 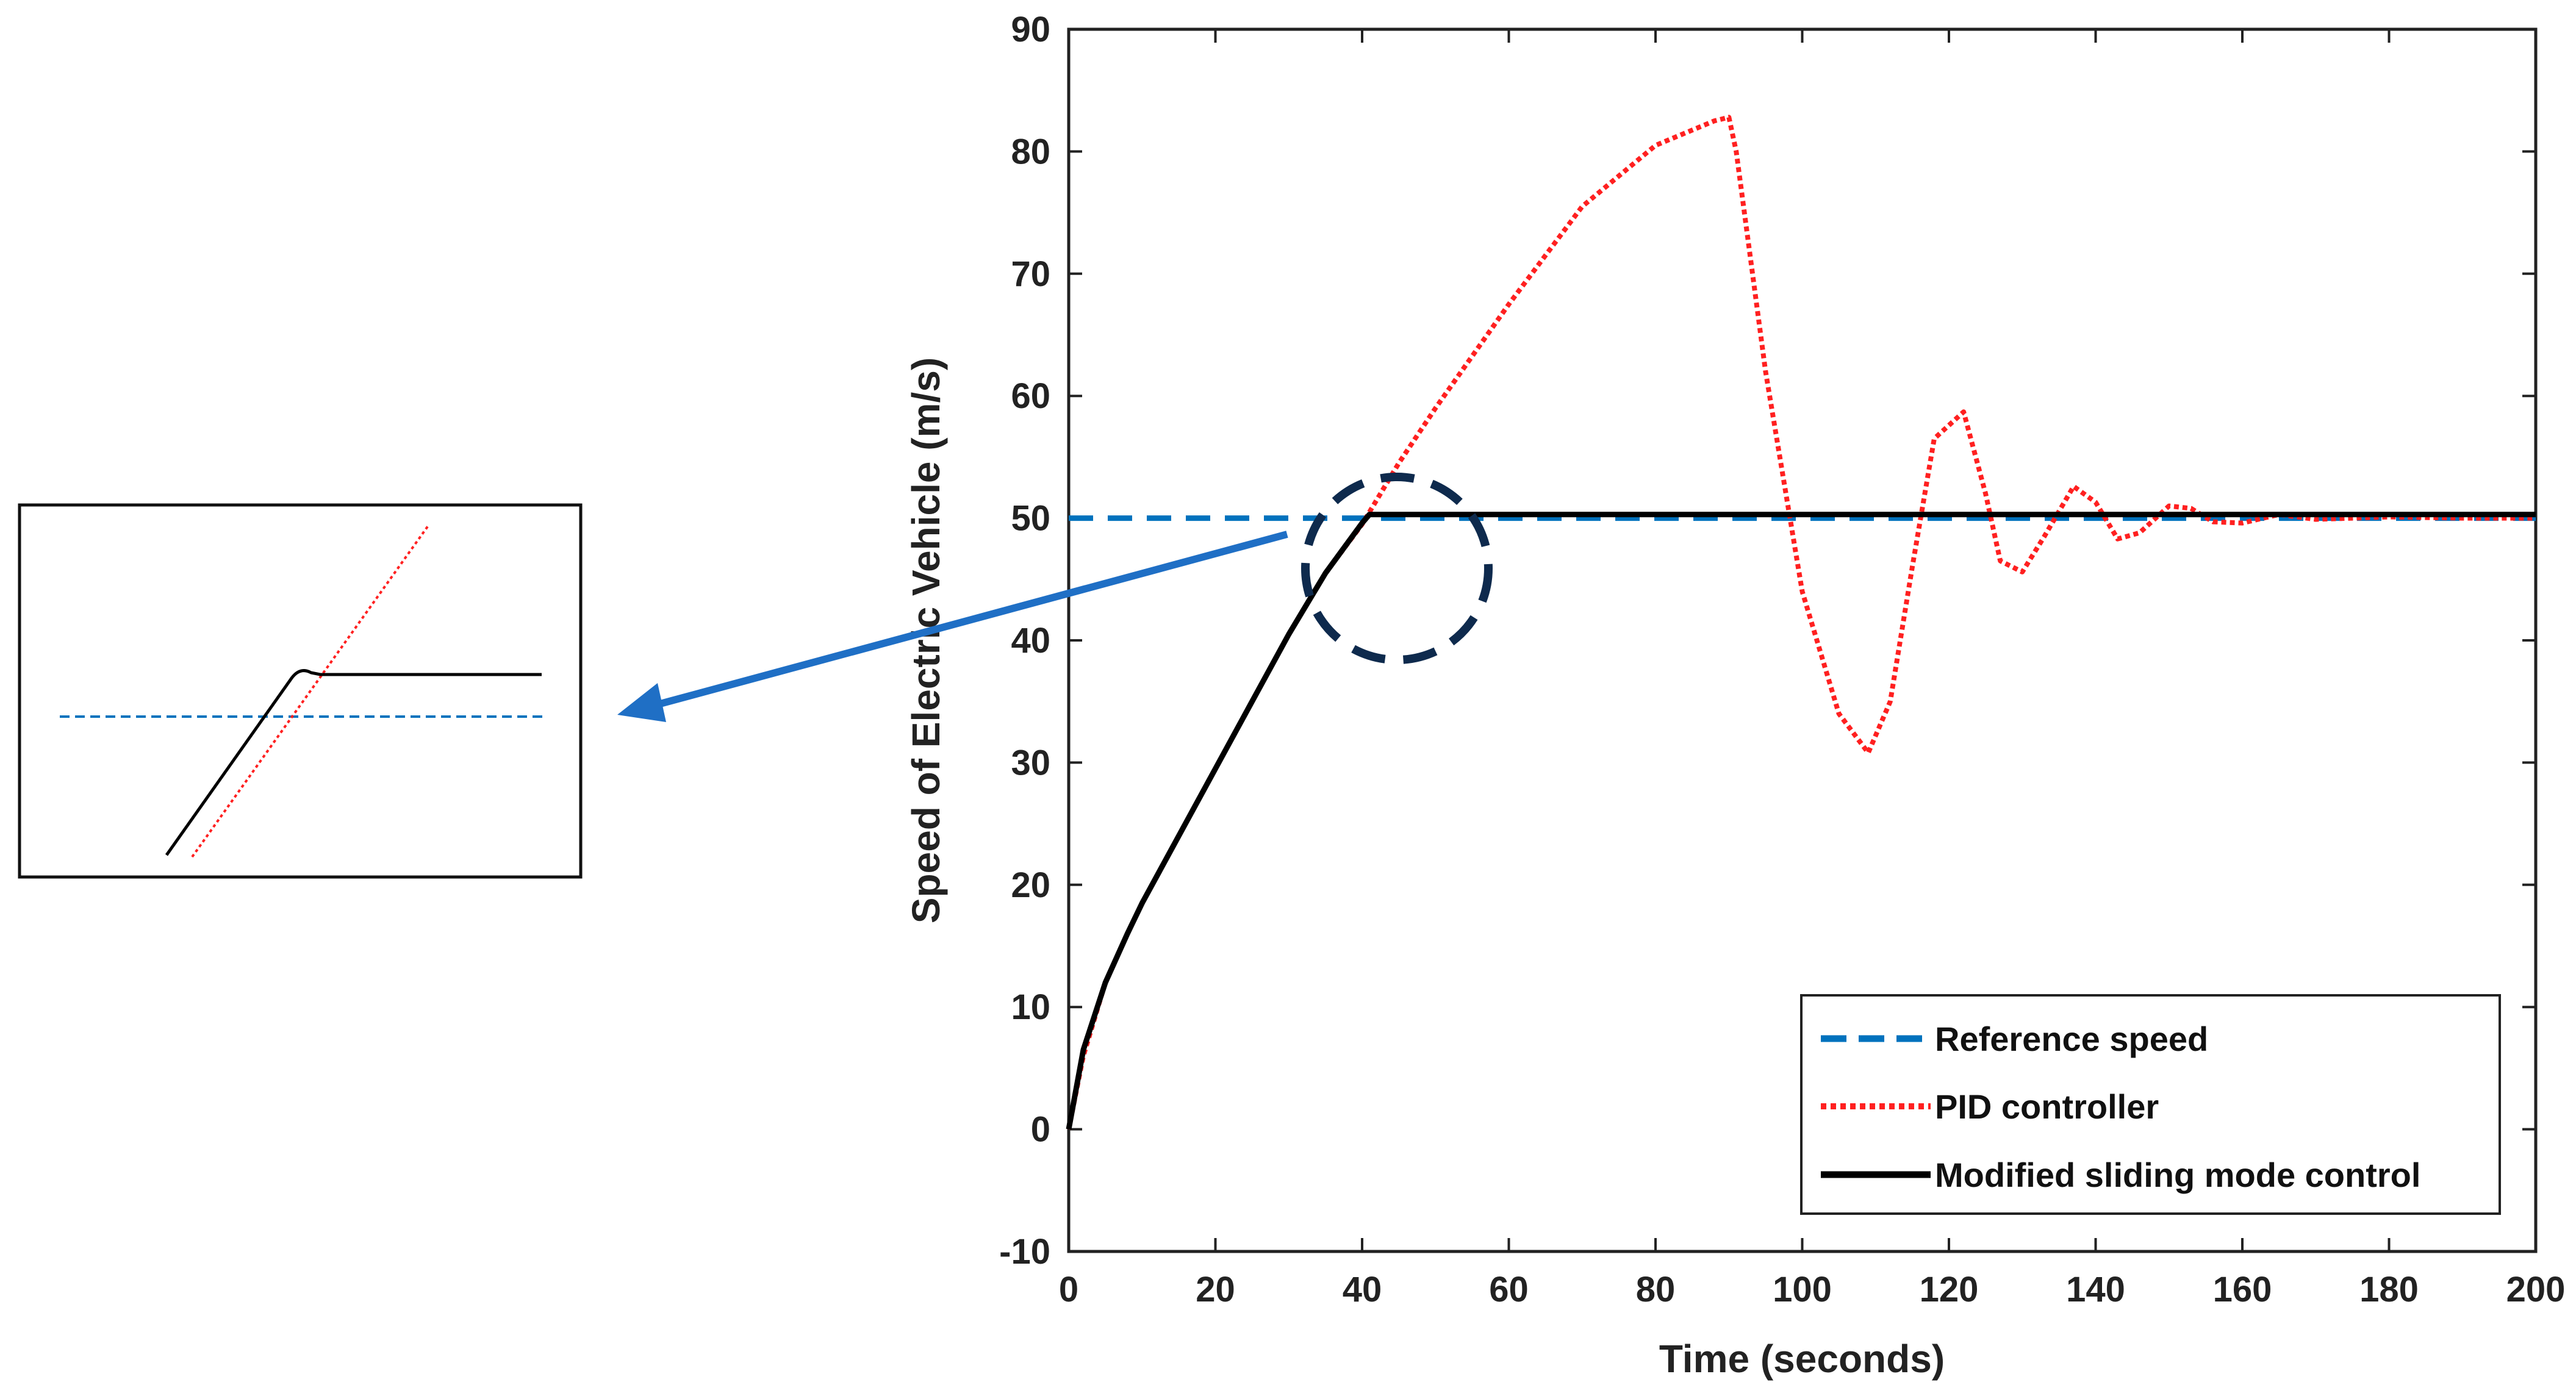 What do you see at coordinates (1950, 1289) in the screenshot?
I see `x-tick-label: 120` at bounding box center [1950, 1289].